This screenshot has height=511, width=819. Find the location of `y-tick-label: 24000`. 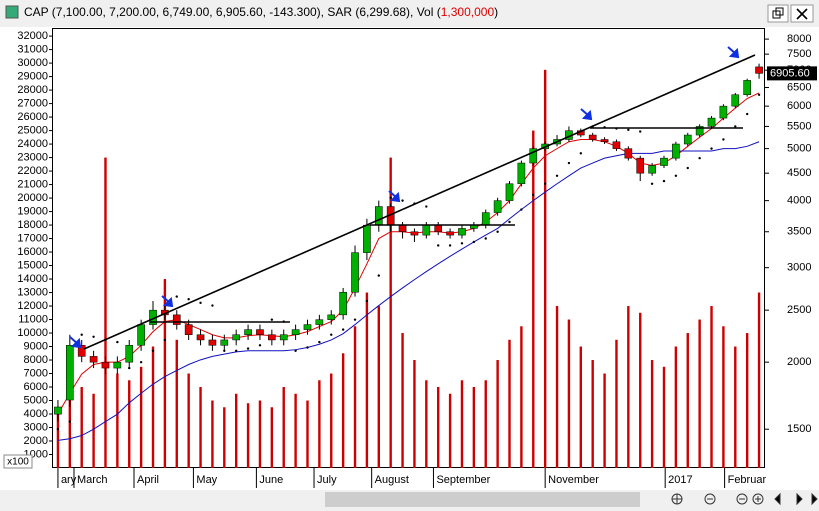

y-tick-label: 24000 is located at coordinates (32, 144).